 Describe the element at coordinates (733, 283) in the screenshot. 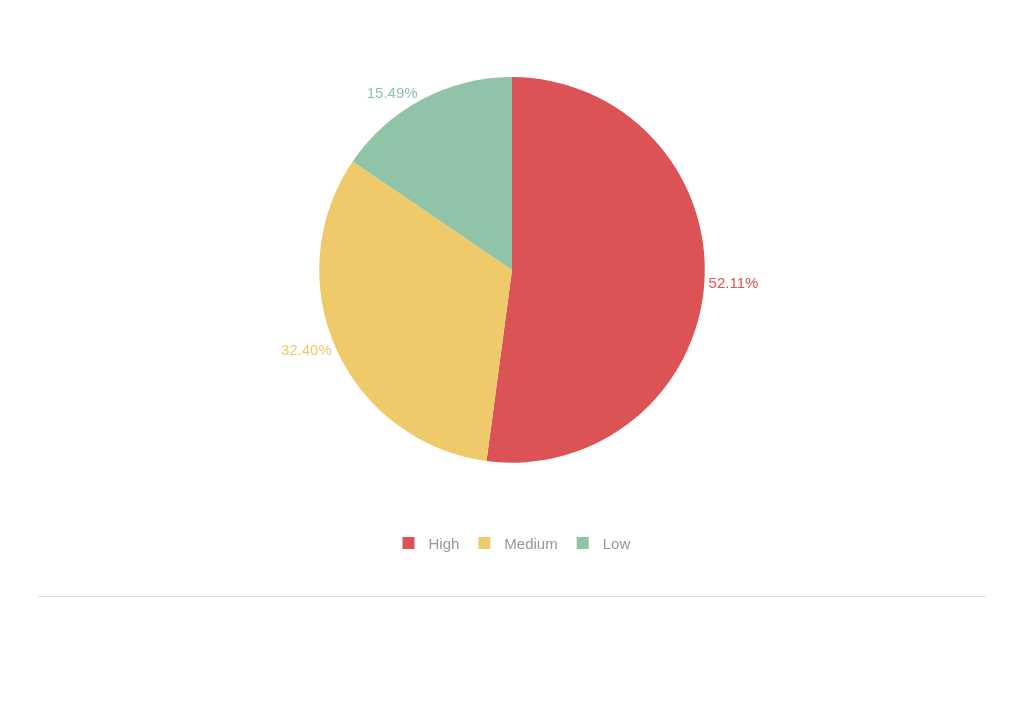

I see `data-label: 52.11%` at that location.